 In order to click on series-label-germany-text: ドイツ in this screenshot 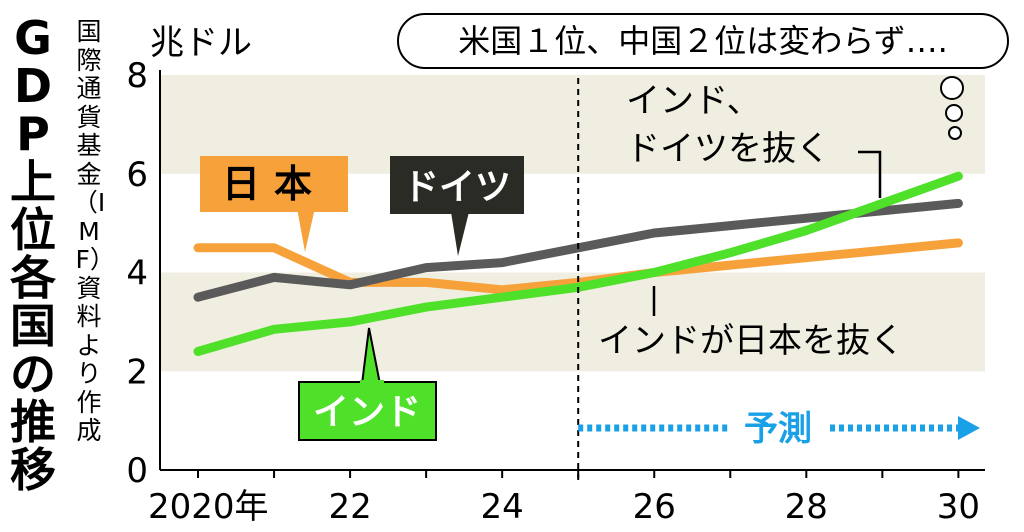, I will do `click(457, 187)`.